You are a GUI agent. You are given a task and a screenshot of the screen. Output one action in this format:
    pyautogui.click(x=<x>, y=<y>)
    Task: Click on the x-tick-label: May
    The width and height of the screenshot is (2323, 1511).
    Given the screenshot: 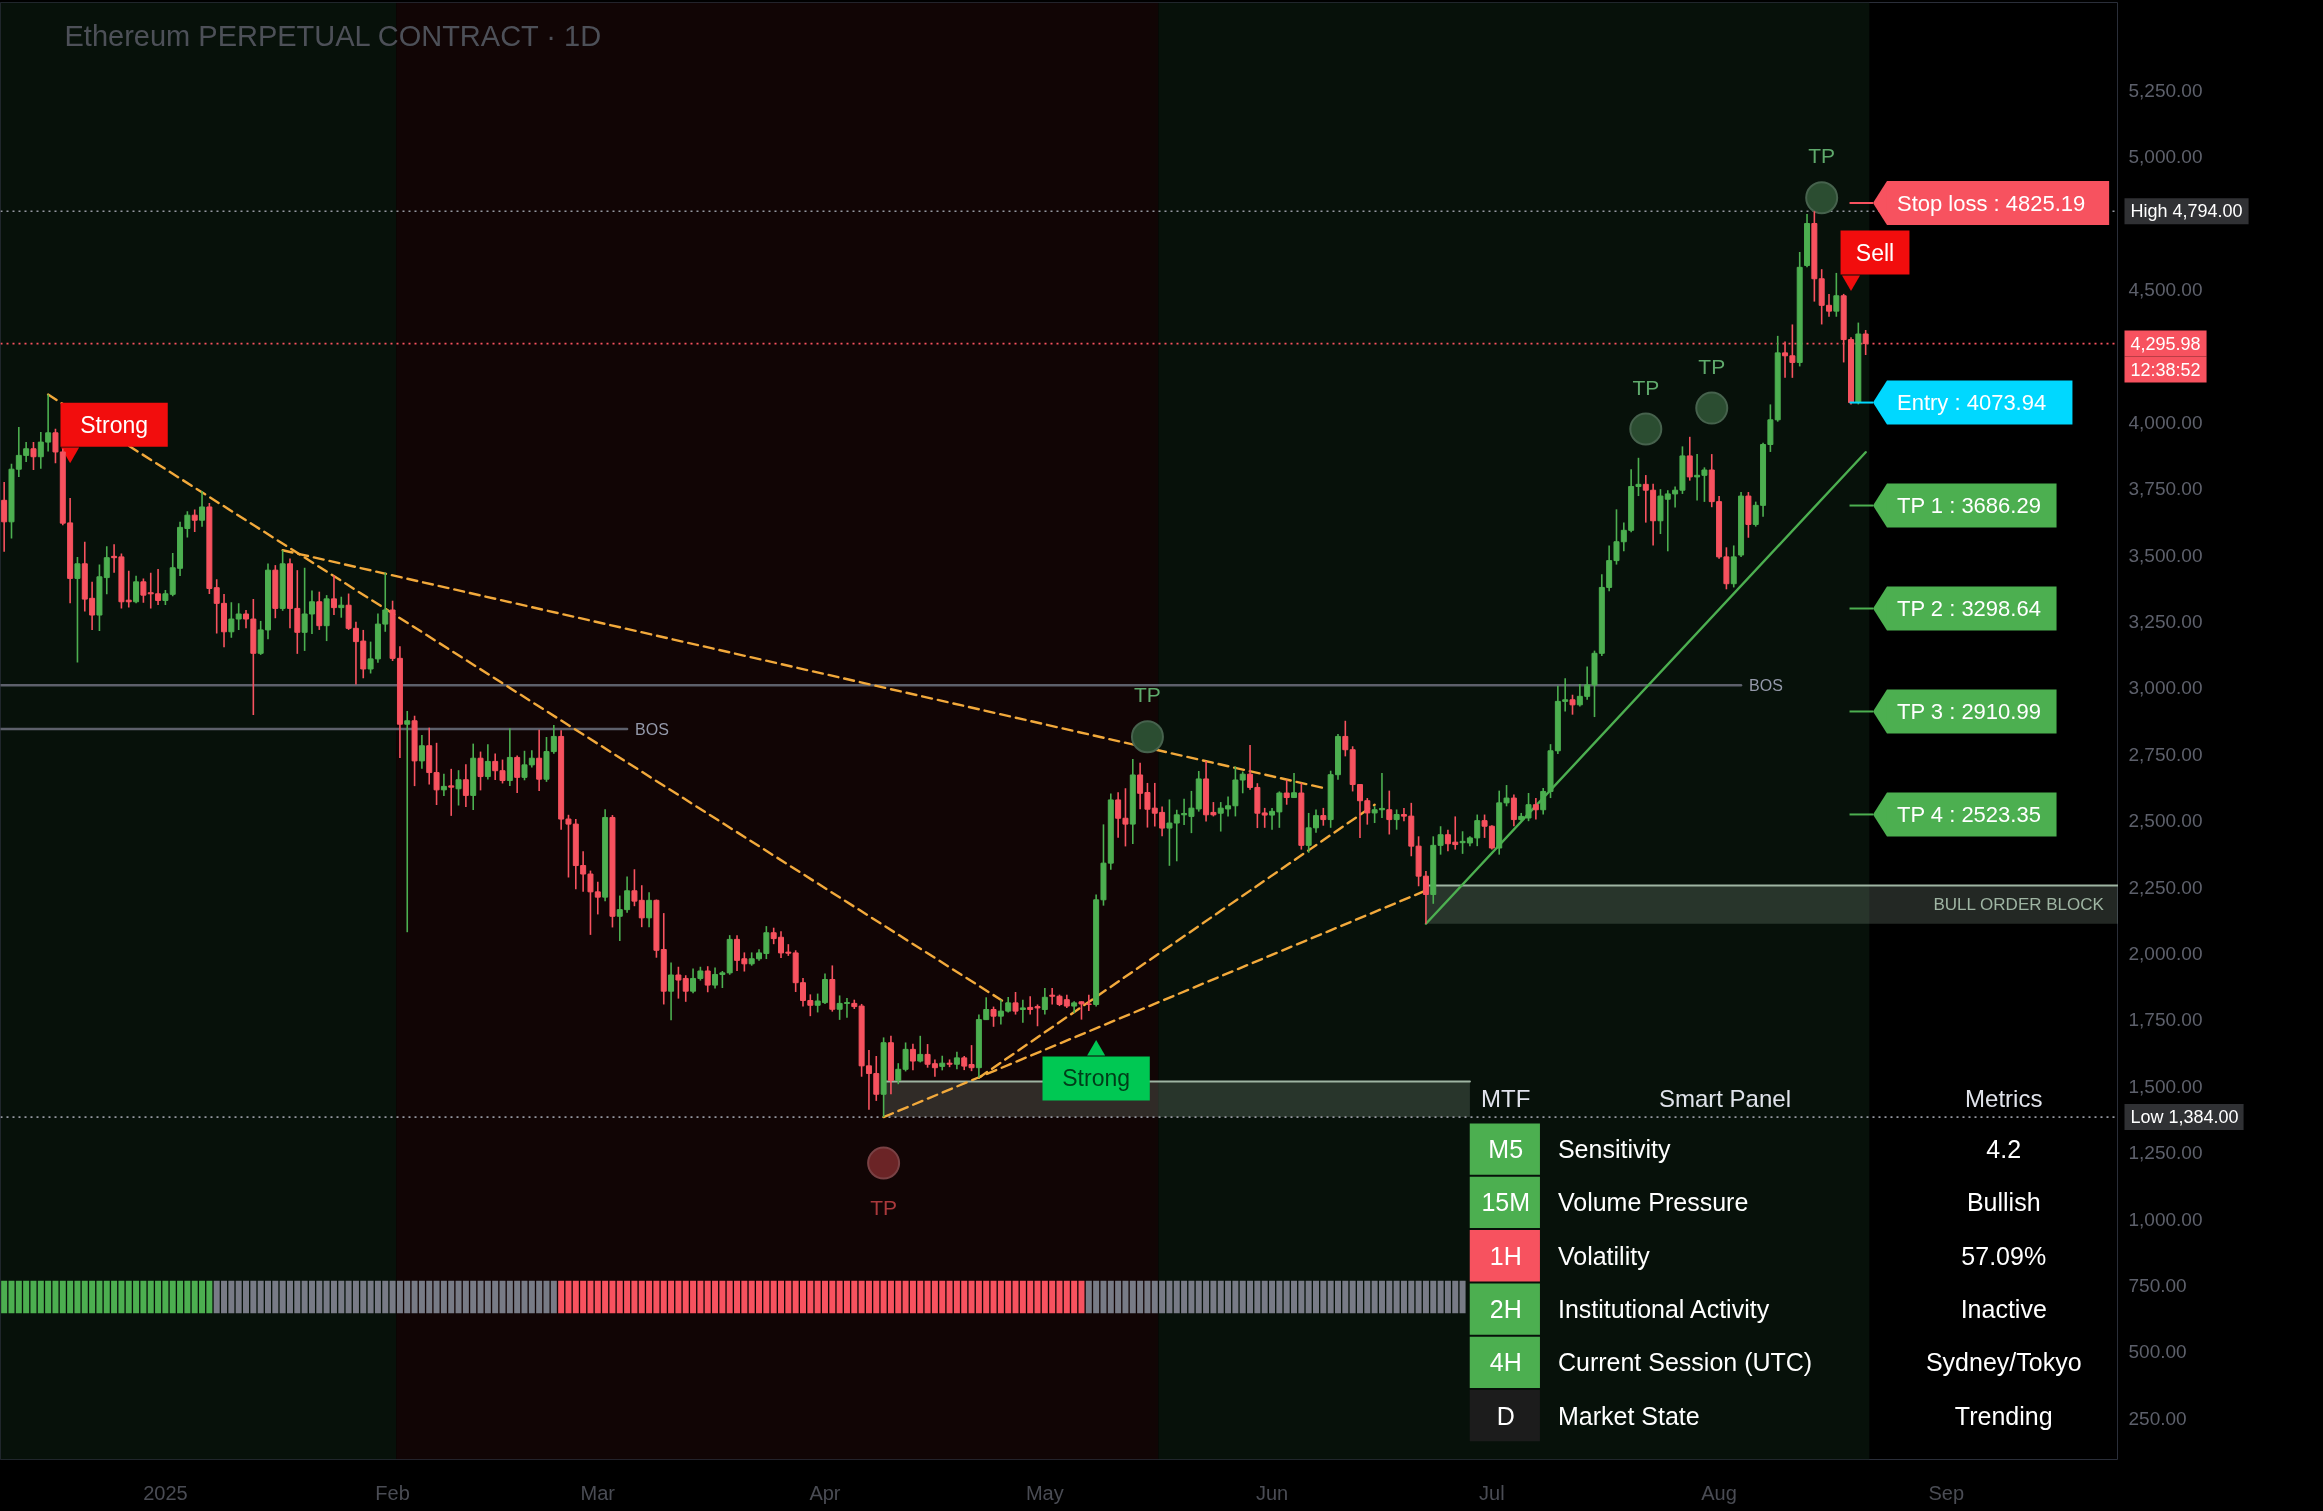 What is the action you would take?
    pyautogui.click(x=1044, y=1492)
    